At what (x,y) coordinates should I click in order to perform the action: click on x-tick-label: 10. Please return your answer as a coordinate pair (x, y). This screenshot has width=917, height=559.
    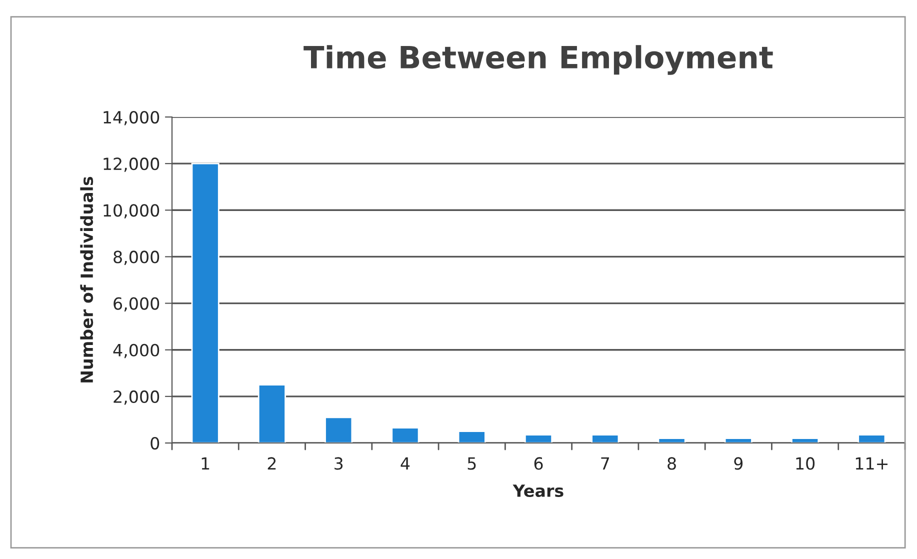
    Looking at the image, I should click on (805, 463).